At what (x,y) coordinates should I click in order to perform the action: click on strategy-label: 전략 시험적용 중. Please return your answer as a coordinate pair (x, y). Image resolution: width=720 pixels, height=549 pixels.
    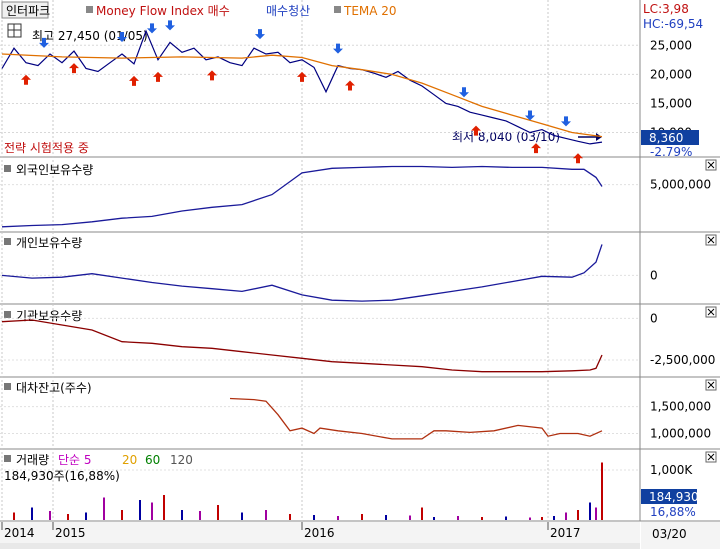
    Looking at the image, I should click on (46, 148).